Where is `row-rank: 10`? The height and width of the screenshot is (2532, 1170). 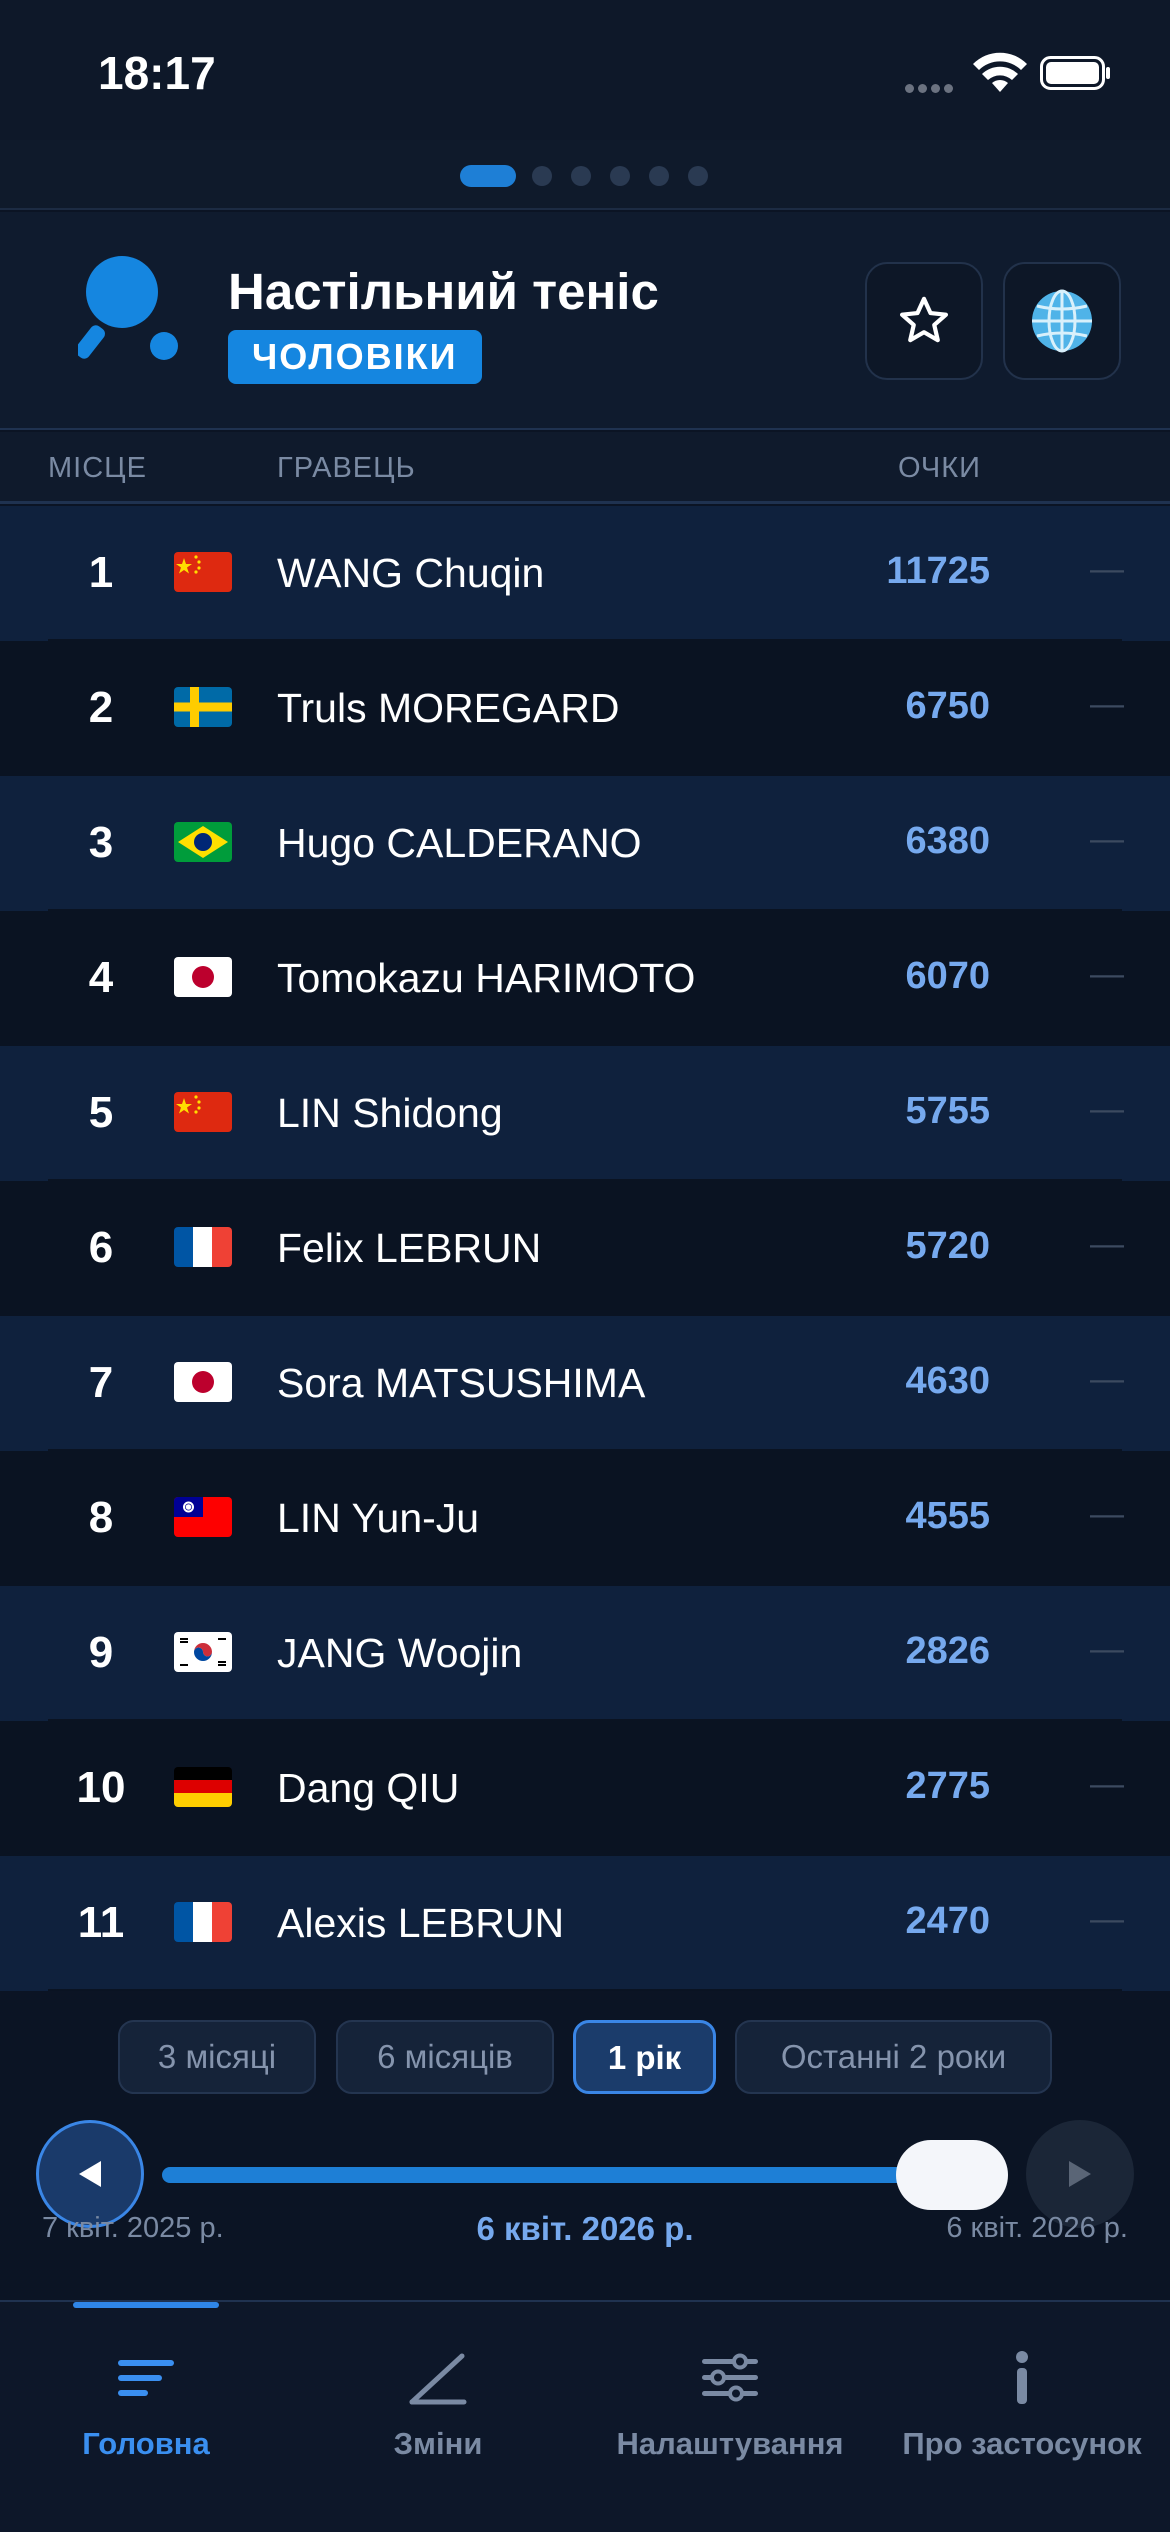
row-rank: 10 is located at coordinates (101, 1787).